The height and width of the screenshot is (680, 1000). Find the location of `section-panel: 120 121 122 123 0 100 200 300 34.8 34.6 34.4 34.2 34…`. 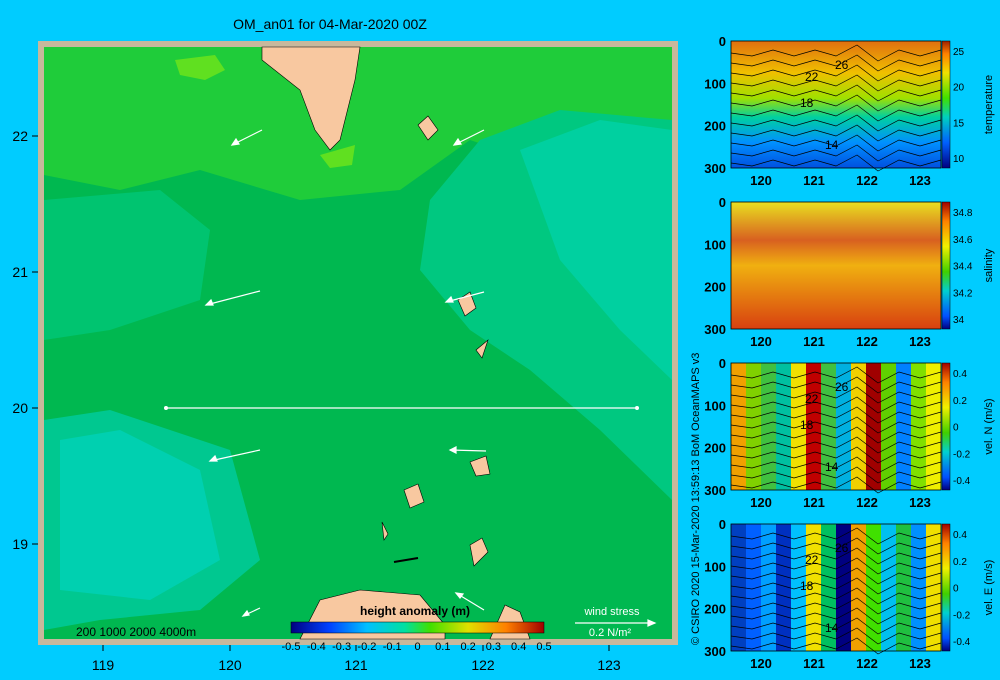

section-panel: 120 121 122 123 0 100 200 300 34.8 34.6 34.4 34.2 34… is located at coordinates (849, 272).